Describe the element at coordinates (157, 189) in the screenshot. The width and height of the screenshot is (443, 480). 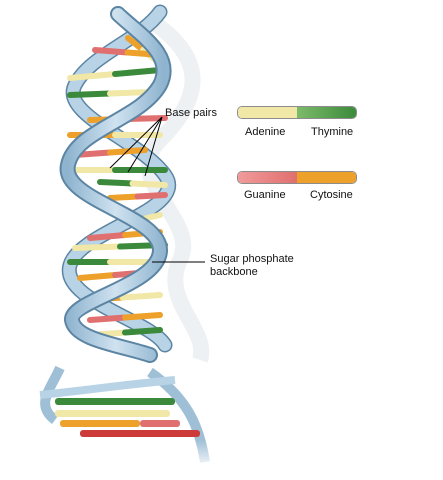
I see `pointer-lines` at that location.